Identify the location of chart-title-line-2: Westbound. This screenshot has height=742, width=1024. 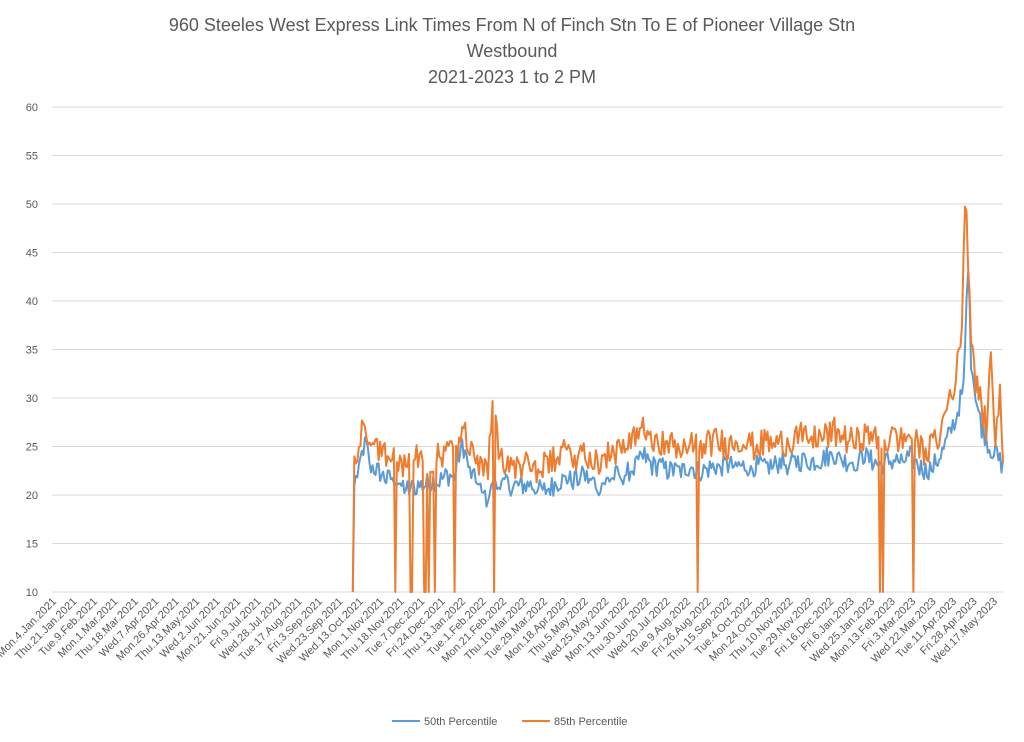
(512, 51).